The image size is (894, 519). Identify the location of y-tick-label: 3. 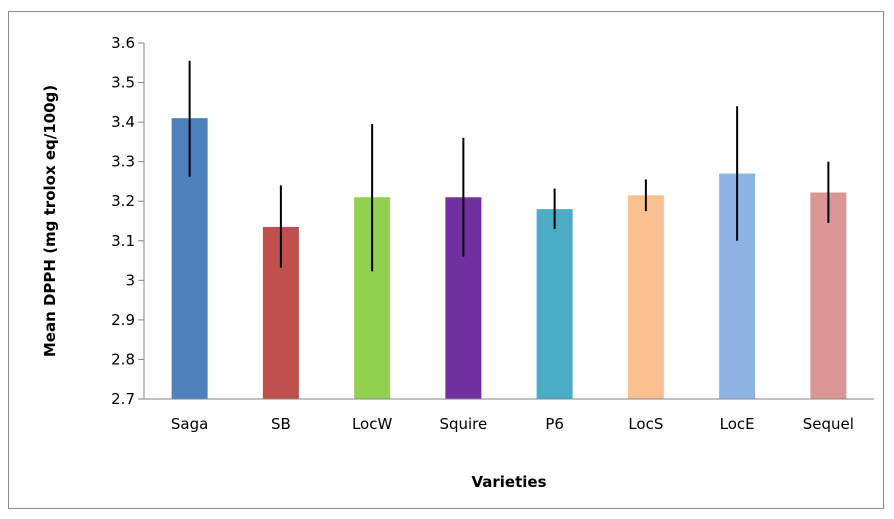
(130, 280).